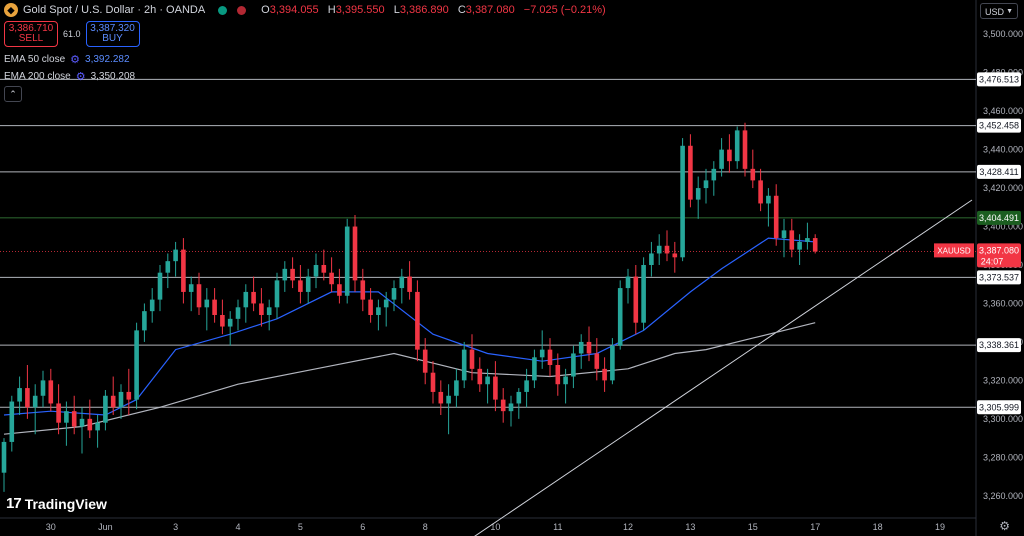 Image resolution: width=1024 pixels, height=536 pixels. What do you see at coordinates (72, 34) in the screenshot?
I see `spread-value: 61.0` at bounding box center [72, 34].